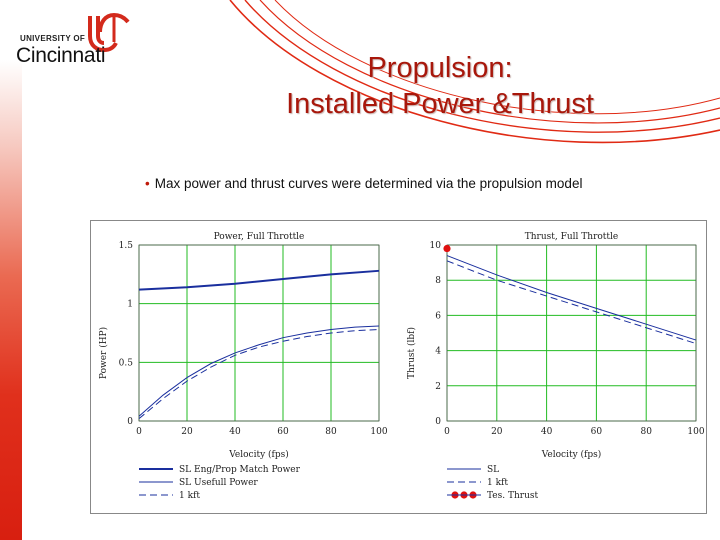  What do you see at coordinates (440, 104) in the screenshot?
I see `slide-title-line-2: Installed Power &Thrust` at bounding box center [440, 104].